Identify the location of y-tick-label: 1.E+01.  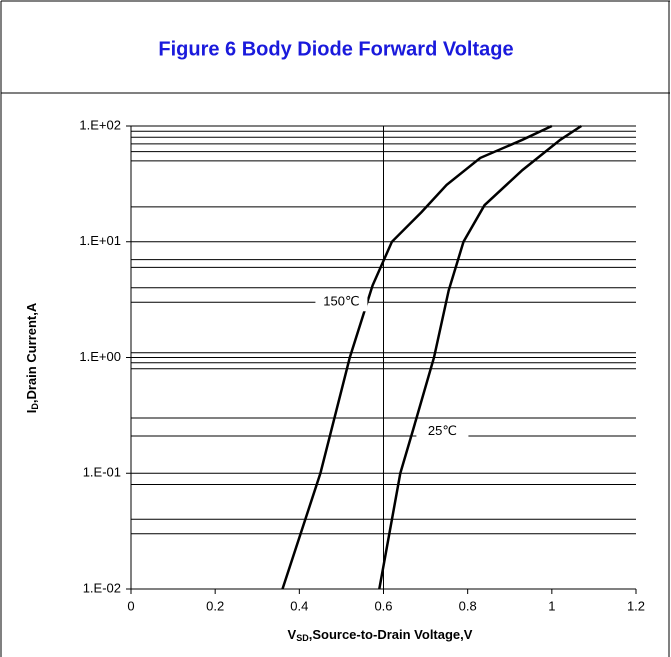
(100, 240).